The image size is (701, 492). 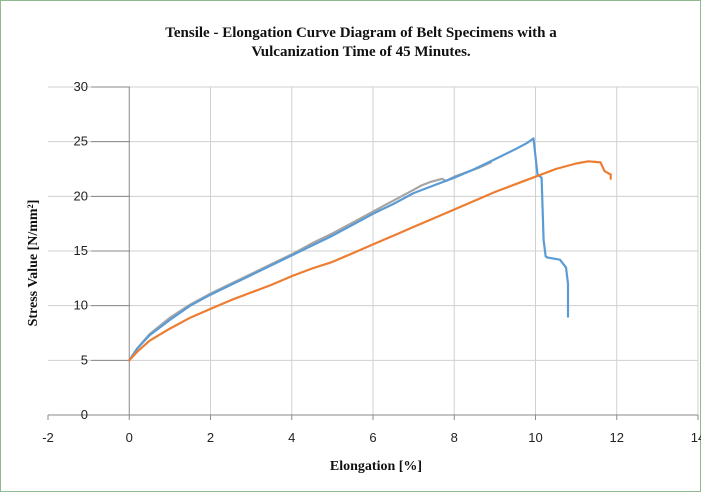 What do you see at coordinates (81, 250) in the screenshot?
I see `y-tick-label: 15` at bounding box center [81, 250].